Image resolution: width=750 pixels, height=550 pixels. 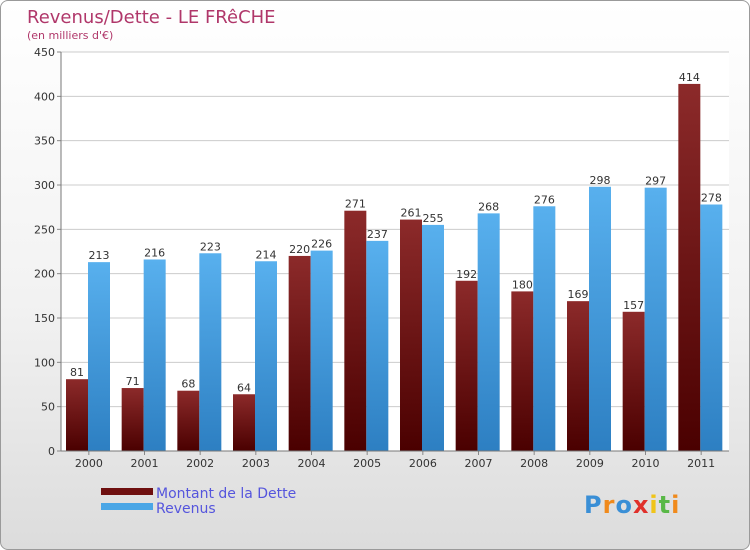 I want to click on x-tick-label: 2011, so click(x=701, y=463).